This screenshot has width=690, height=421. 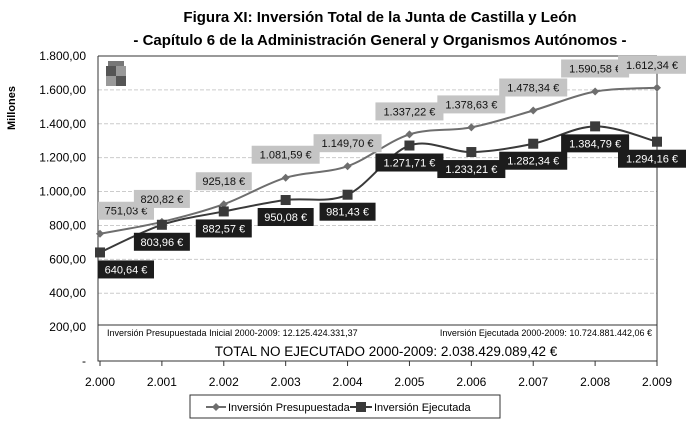 What do you see at coordinates (100, 382) in the screenshot?
I see `x-tick-label: 2.000` at bounding box center [100, 382].